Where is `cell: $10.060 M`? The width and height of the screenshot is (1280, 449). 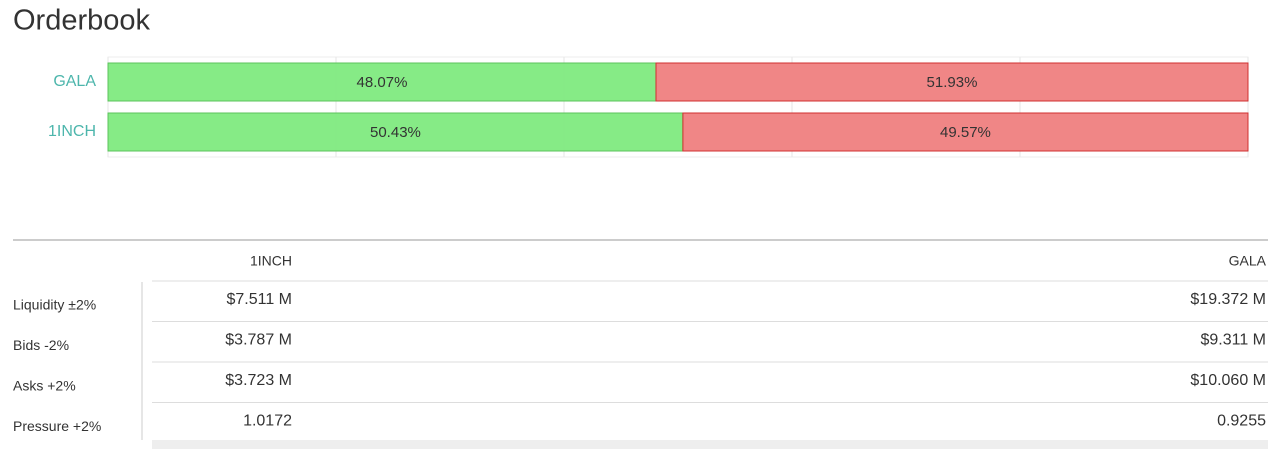 cell: $10.060 M is located at coordinates (1228, 380).